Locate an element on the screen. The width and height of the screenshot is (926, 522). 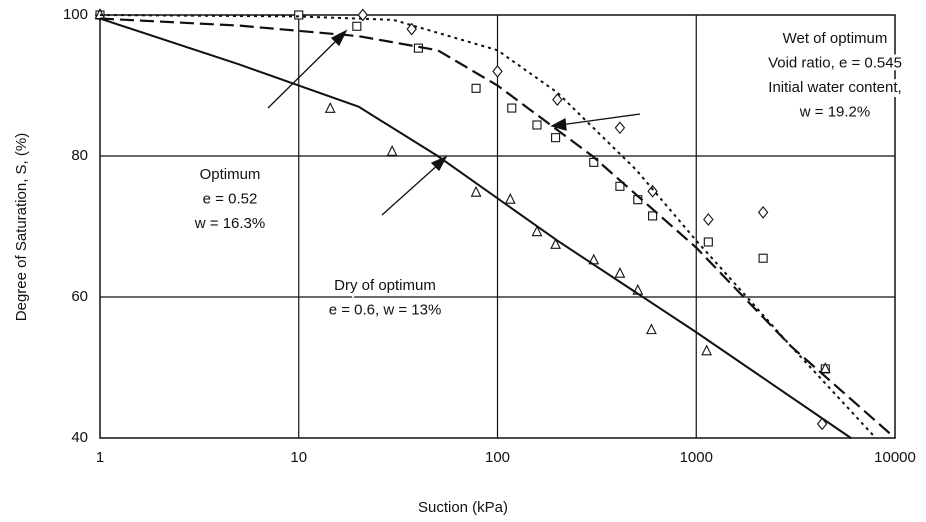
annotation: w = 16.3% is located at coordinates (229, 223).